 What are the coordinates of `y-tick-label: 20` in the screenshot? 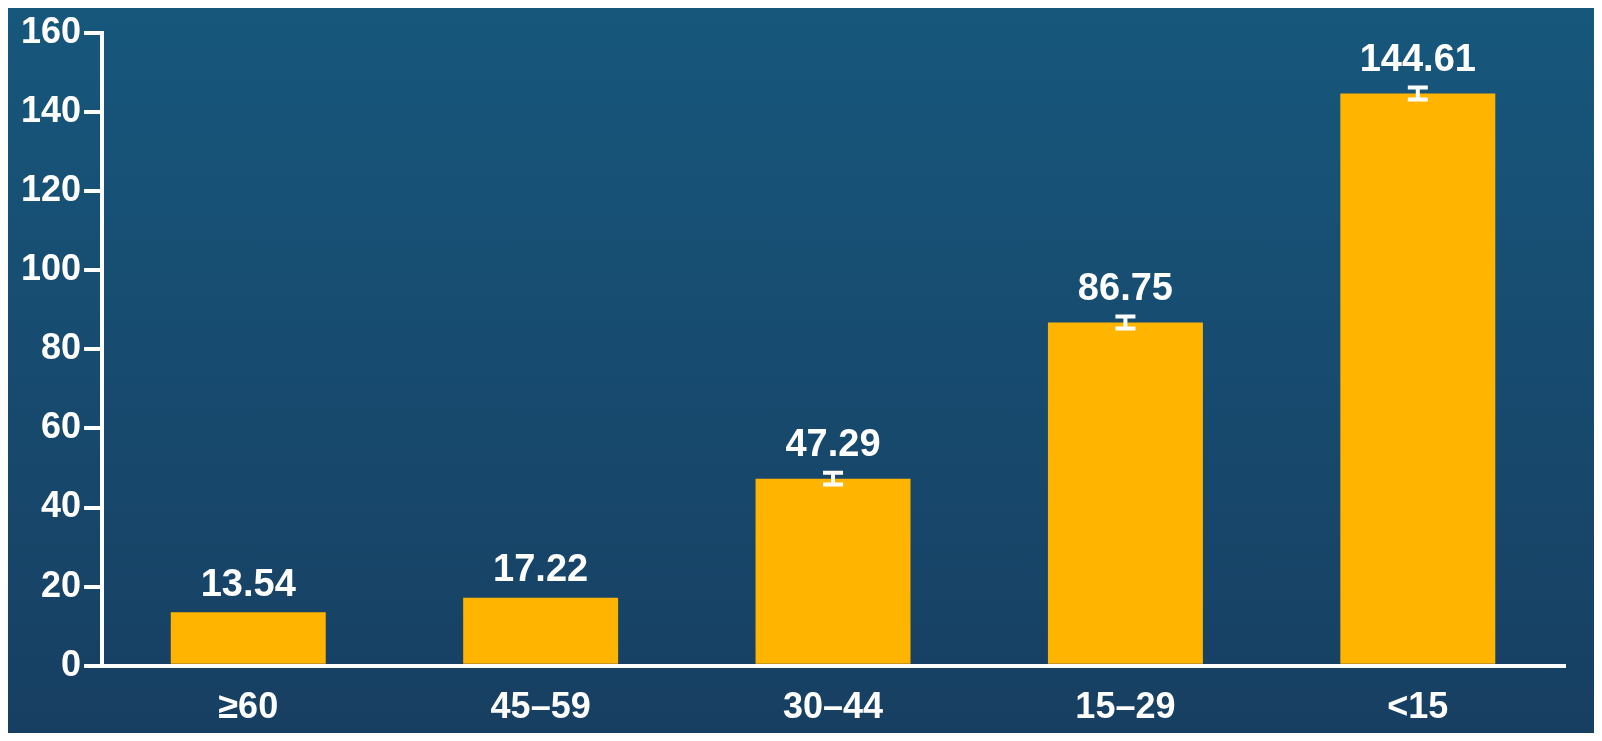 It's located at (61, 584).